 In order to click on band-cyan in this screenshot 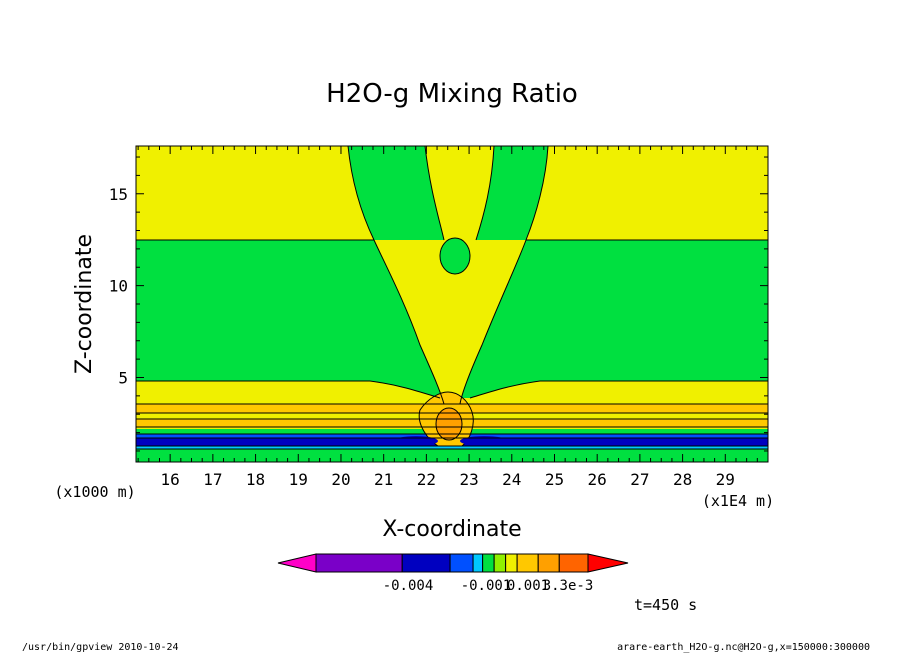, I will do `click(452, 447)`.